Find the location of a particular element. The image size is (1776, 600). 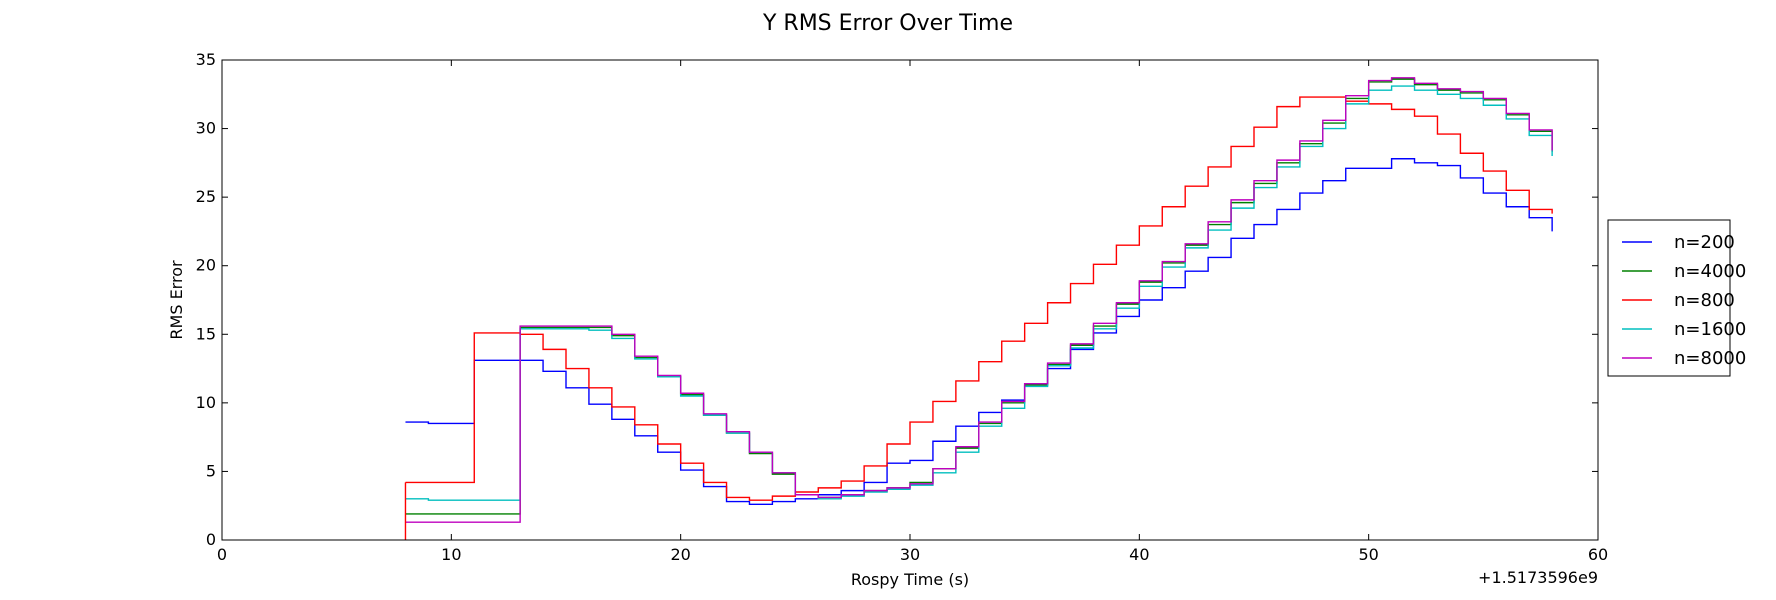

chart-title: Y RMS Error Over Time is located at coordinates (887, 23).